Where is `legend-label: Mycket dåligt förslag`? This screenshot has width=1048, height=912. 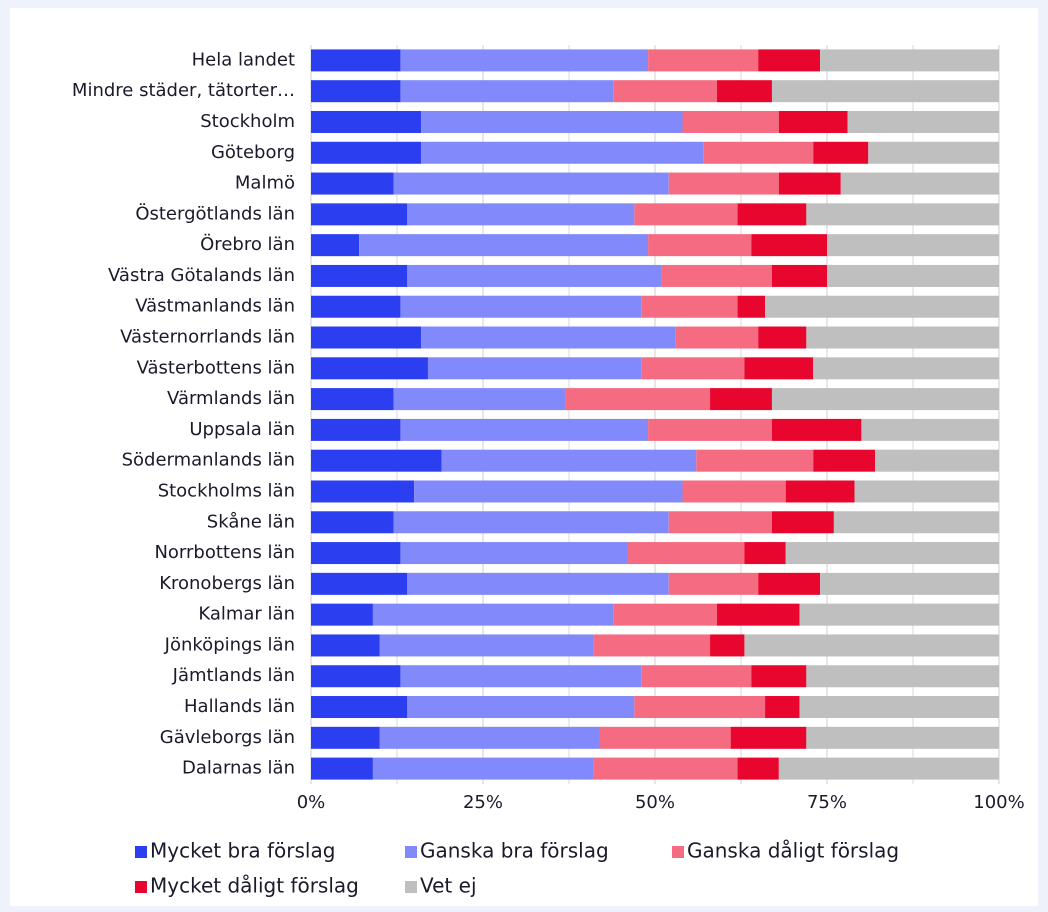 legend-label: Mycket dåligt förslag is located at coordinates (254, 886).